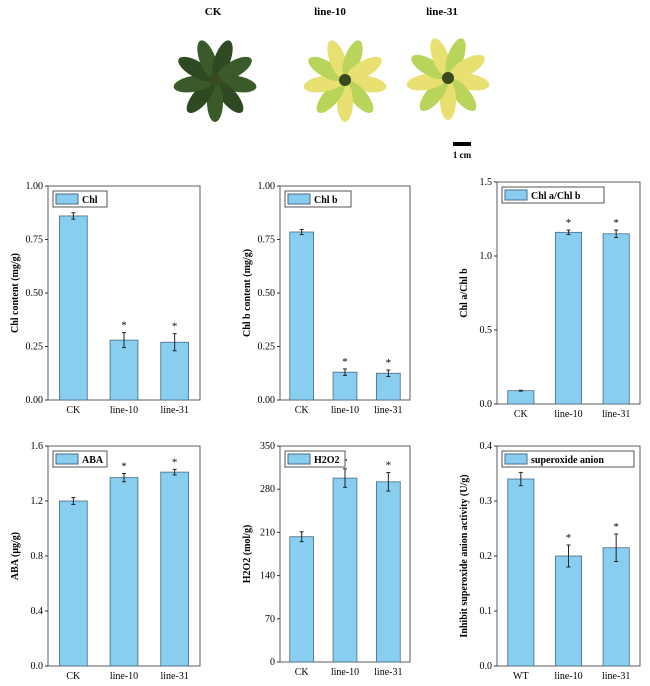  Describe the element at coordinates (215, 81) in the screenshot. I see `plant-ck` at that location.